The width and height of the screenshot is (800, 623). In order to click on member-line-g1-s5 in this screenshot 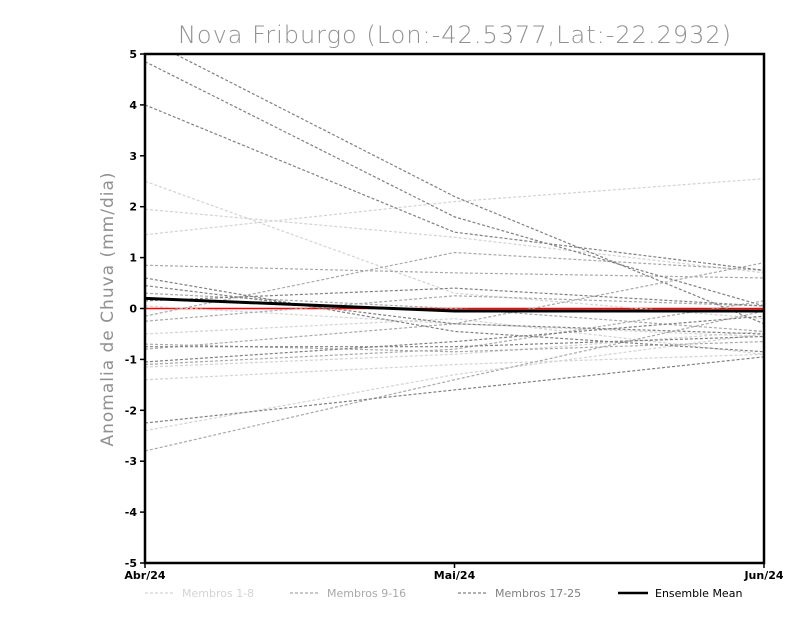, I will do `click(454, 367)`.